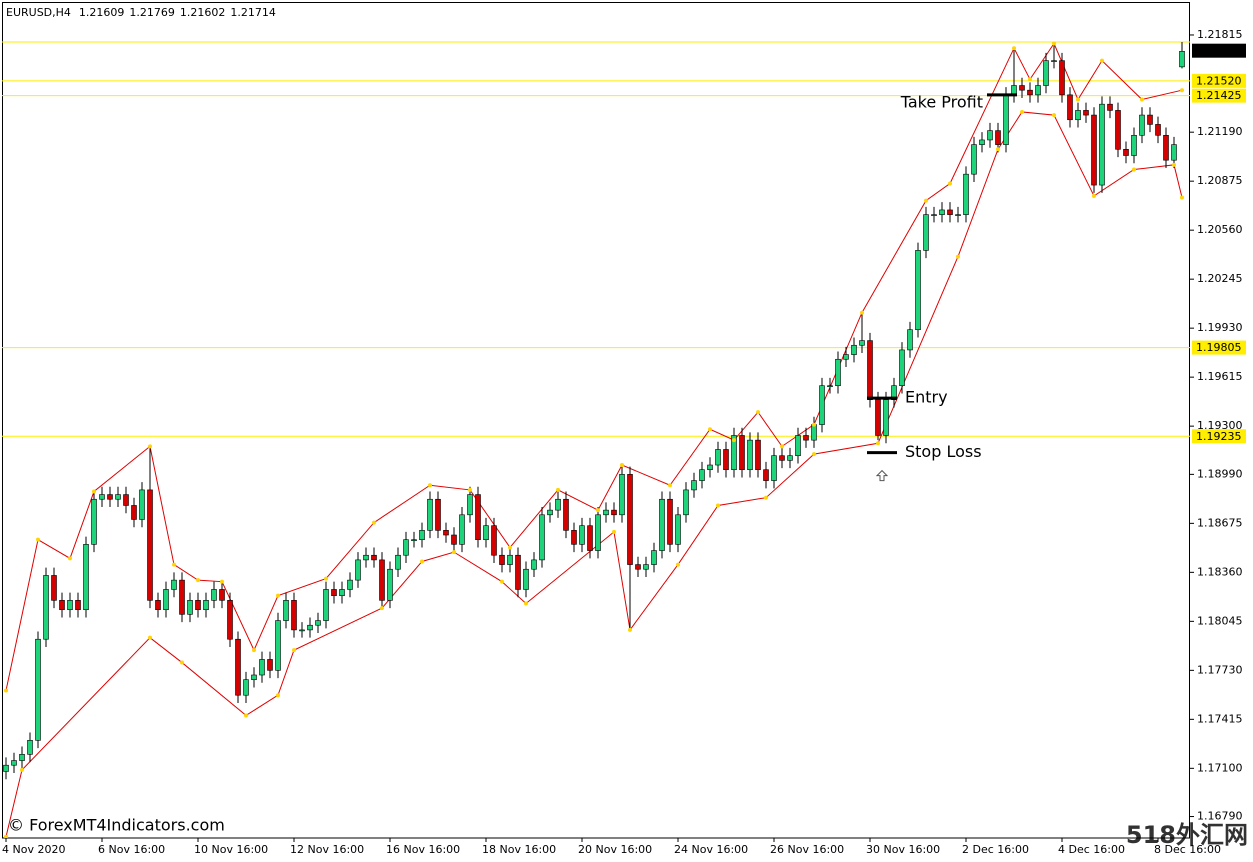 The width and height of the screenshot is (1253, 862). I want to click on x-tick-label: 26 Nov 16:00, so click(807, 849).